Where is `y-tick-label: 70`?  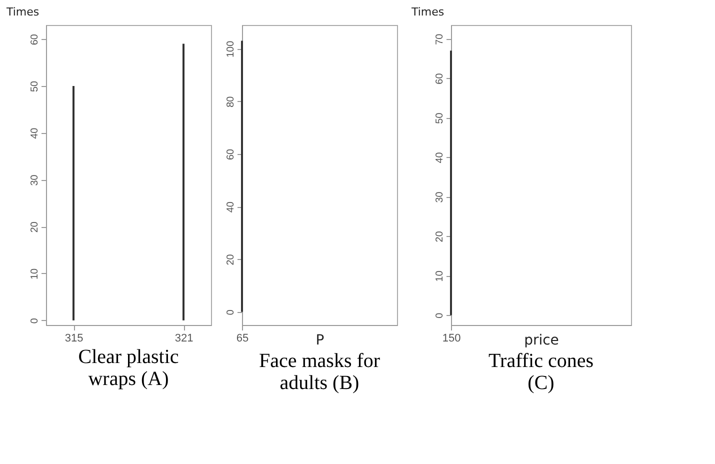
y-tick-label: 70 is located at coordinates (440, 39).